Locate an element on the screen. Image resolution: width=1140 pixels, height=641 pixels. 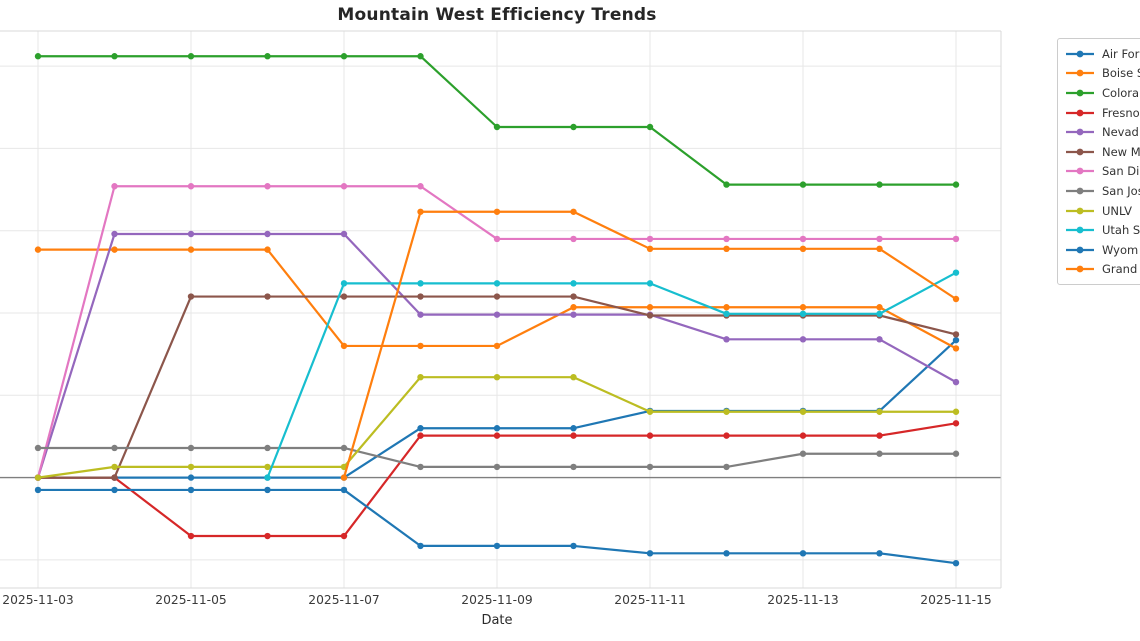
legend-item-colora: Colora is located at coordinates (1102, 93).